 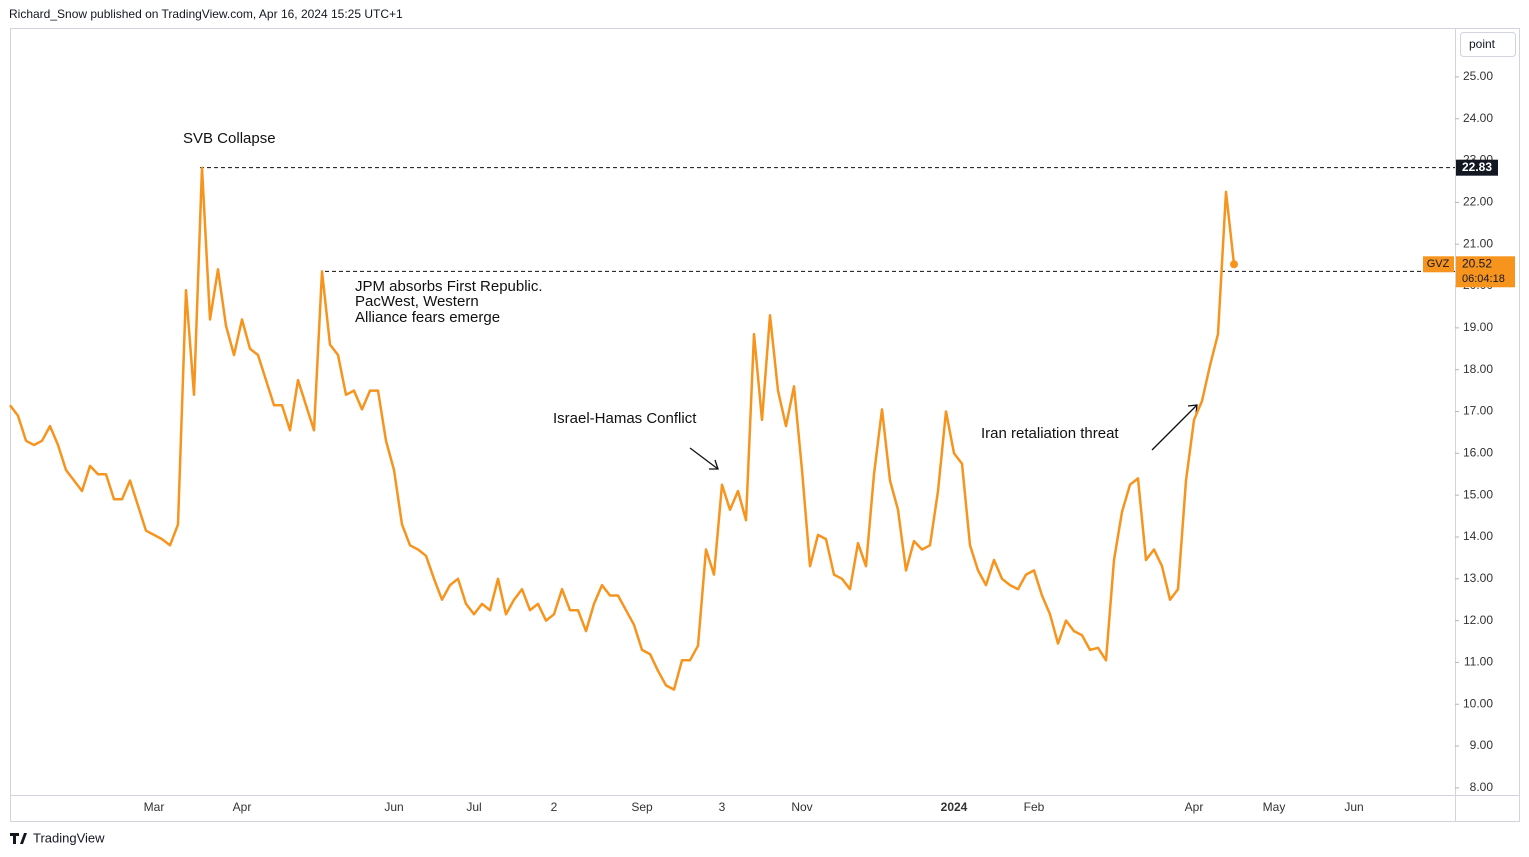 I want to click on x-tick-label: Jul, so click(x=473, y=807).